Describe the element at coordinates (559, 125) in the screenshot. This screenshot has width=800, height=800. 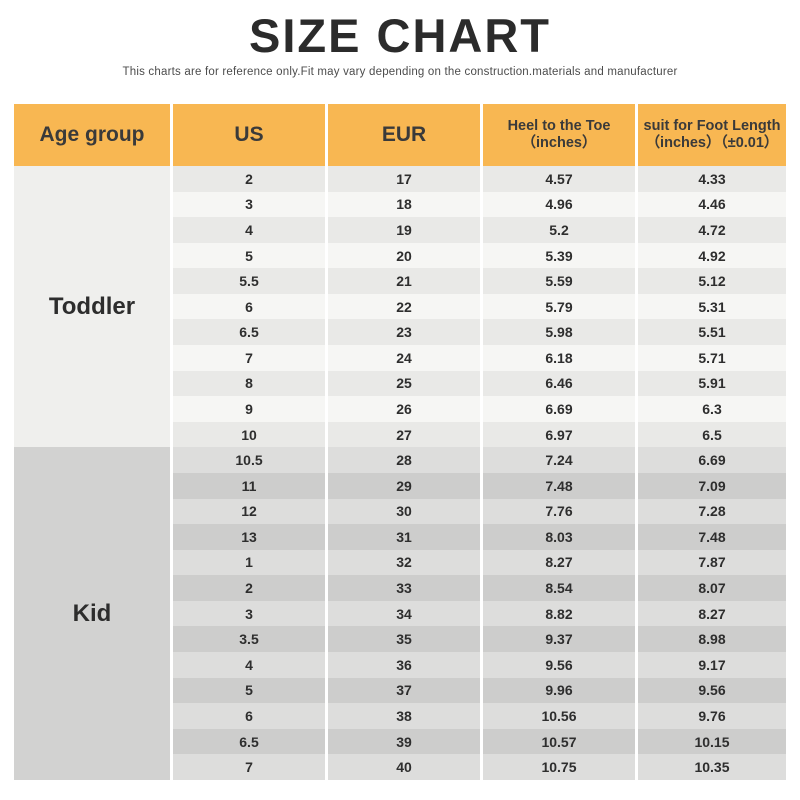
I see `header-label: Heel to the Toe` at that location.